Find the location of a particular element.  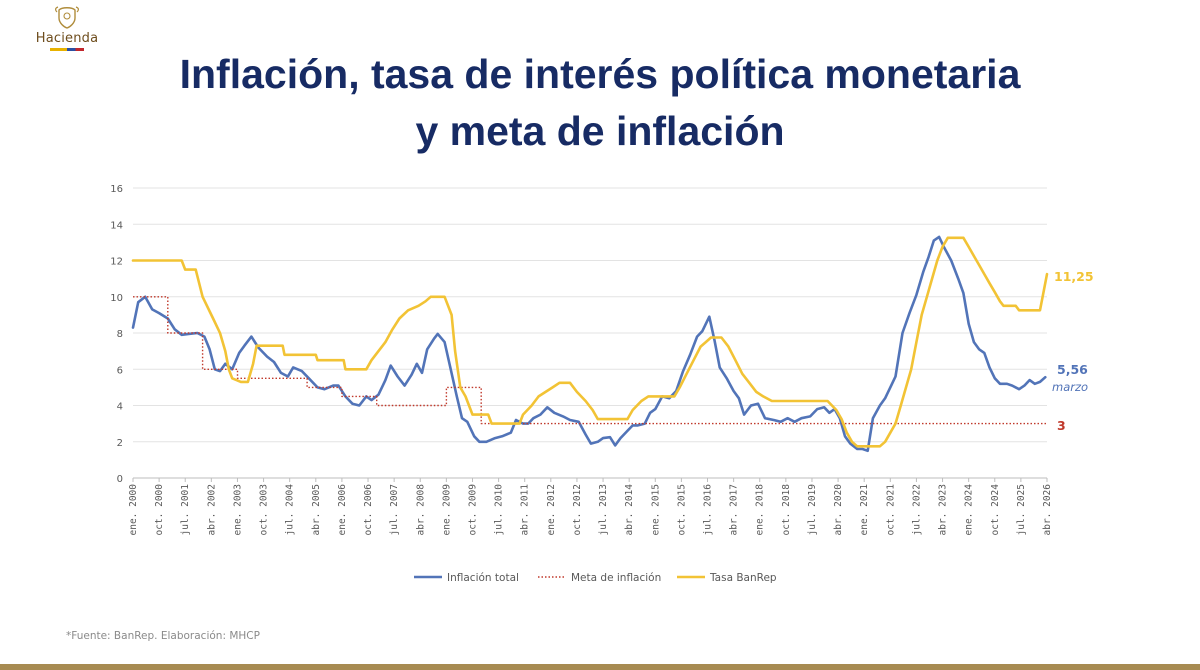

x-tick-label: oct. 2003 is located at coordinates (264, 509).